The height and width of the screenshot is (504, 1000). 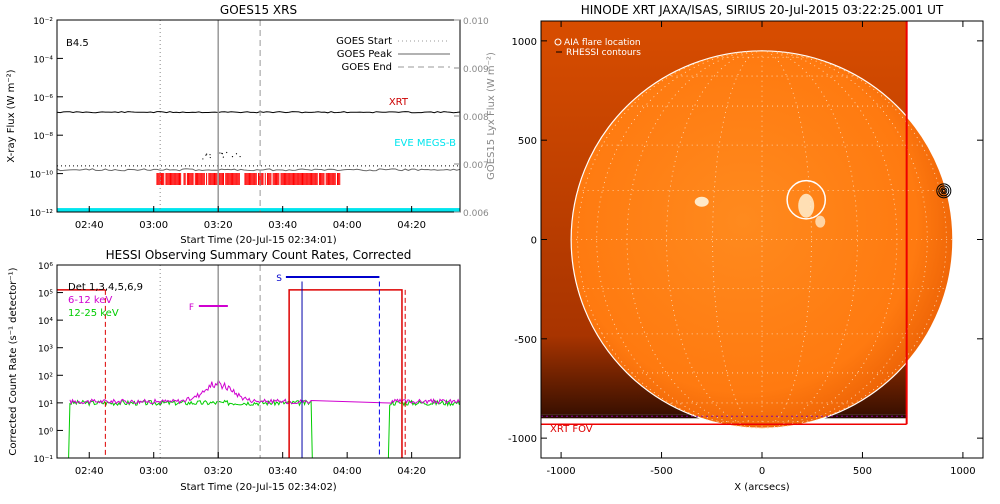 What do you see at coordinates (701, 201) in the screenshot?
I see `active-region-east` at bounding box center [701, 201].